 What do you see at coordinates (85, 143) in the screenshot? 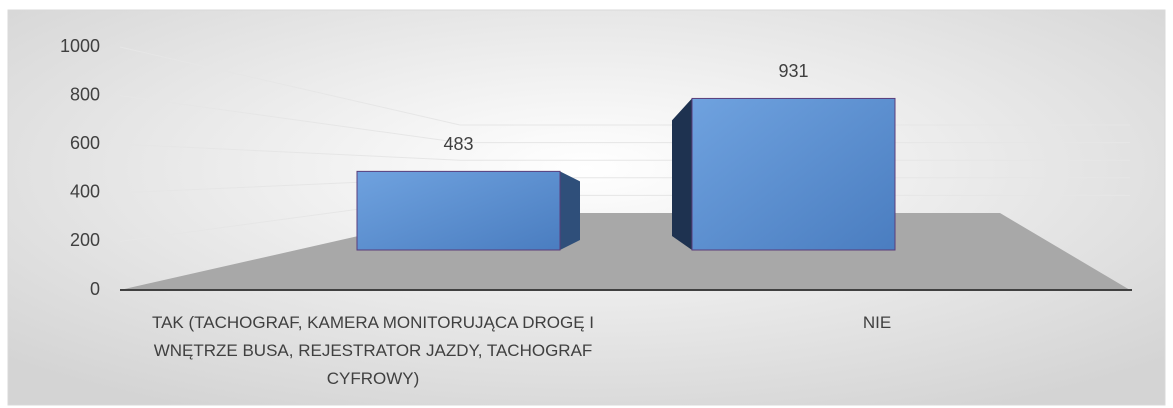
I see `y-tick-label: 600` at bounding box center [85, 143].